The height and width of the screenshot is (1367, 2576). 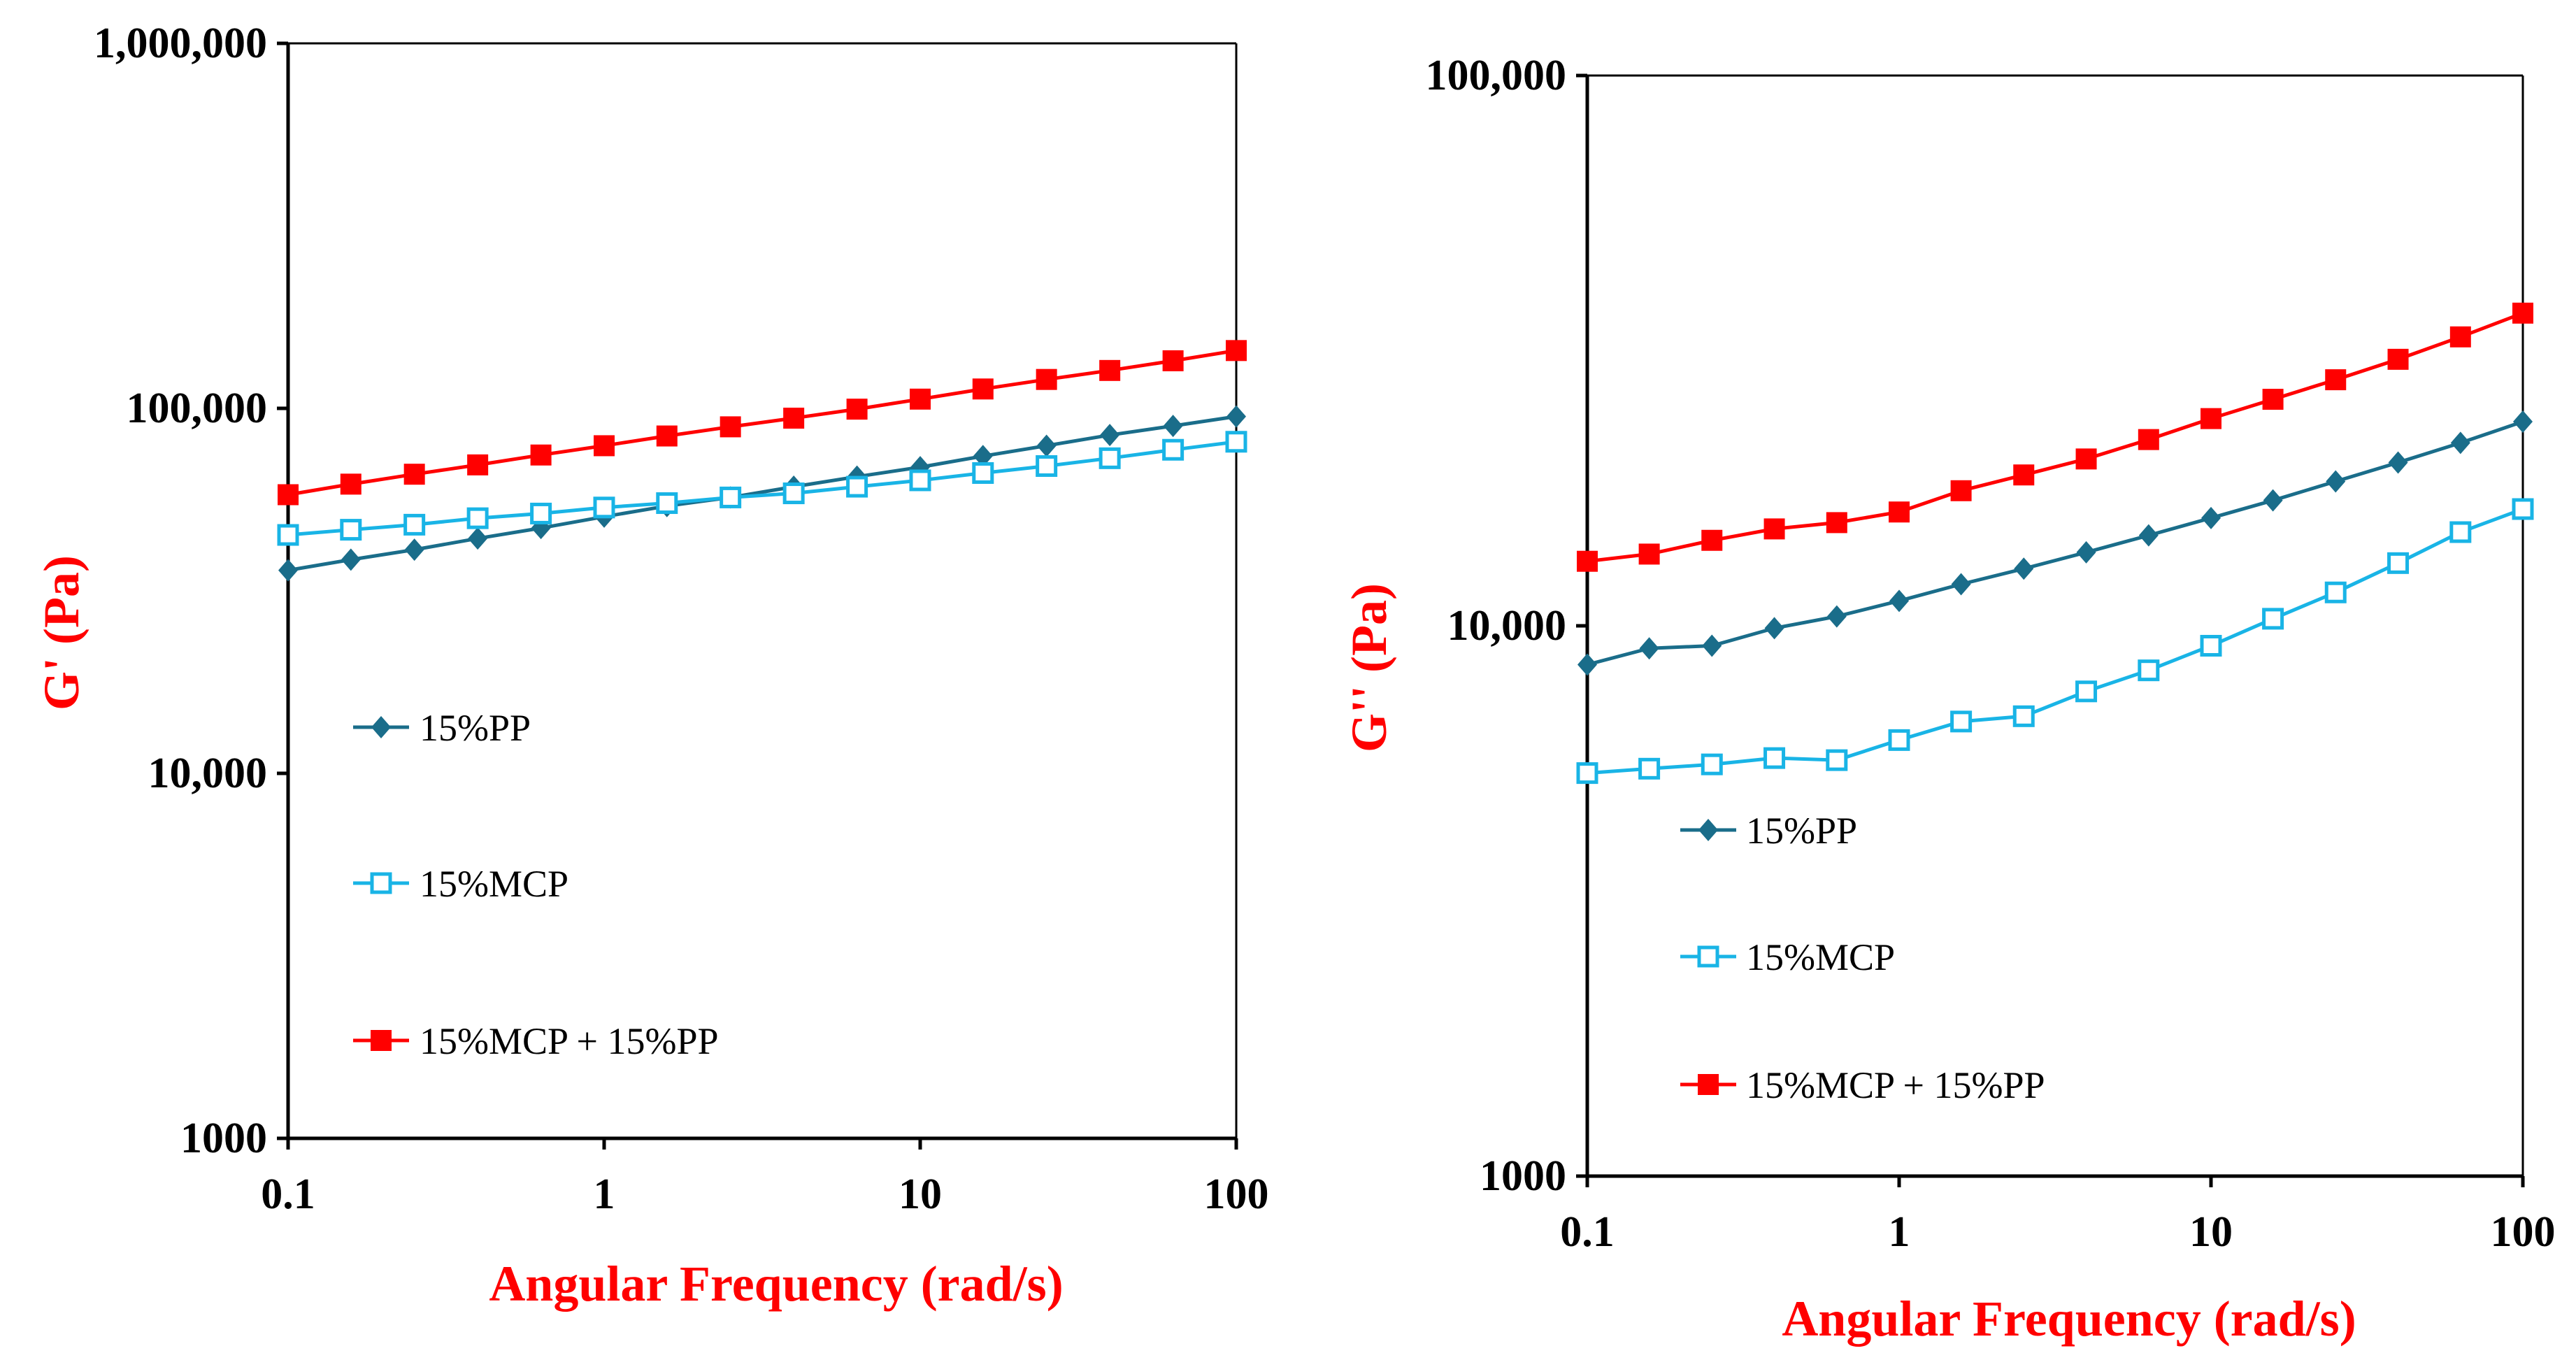 I want to click on x-tick-label: 10, so click(x=2211, y=1232).